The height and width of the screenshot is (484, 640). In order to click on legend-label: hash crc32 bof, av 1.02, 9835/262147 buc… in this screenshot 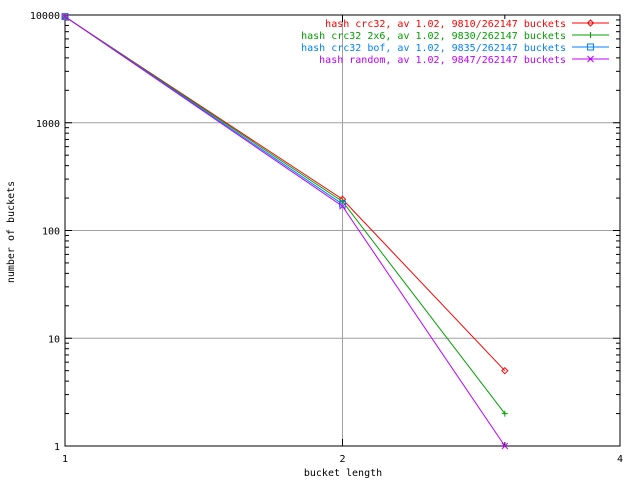, I will do `click(433, 48)`.